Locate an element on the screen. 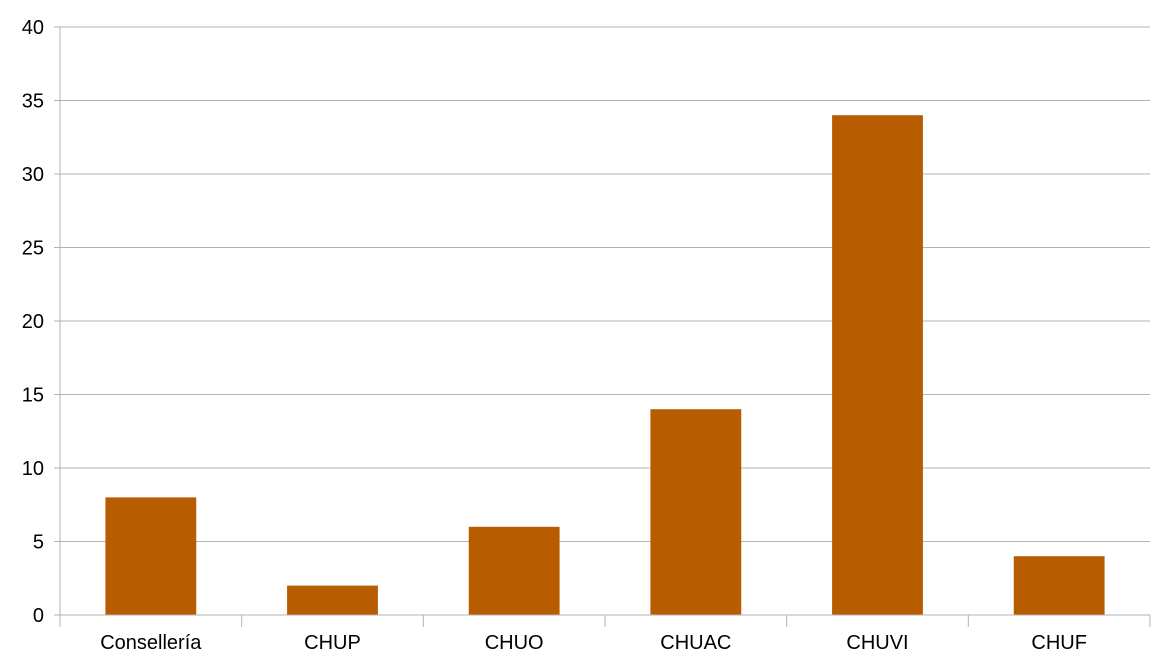 This screenshot has height=660, width=1162. y-tick-label: 10 is located at coordinates (33, 469).